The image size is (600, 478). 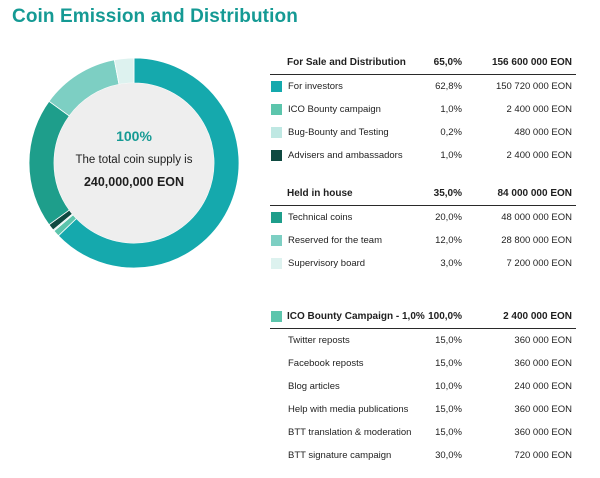 What do you see at coordinates (531, 62) in the screenshot?
I see `section-amount: 156 600 000 EON` at bounding box center [531, 62].